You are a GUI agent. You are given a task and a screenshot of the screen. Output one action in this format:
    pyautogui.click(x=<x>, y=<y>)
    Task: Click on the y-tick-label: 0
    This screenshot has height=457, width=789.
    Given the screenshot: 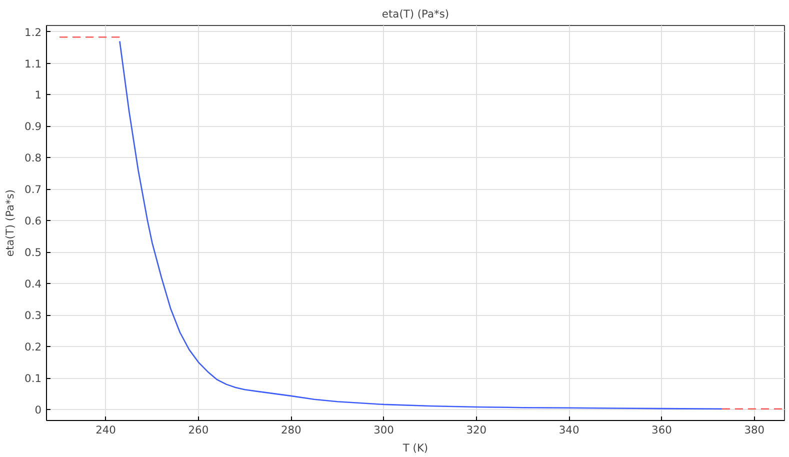 What is the action you would take?
    pyautogui.click(x=38, y=409)
    